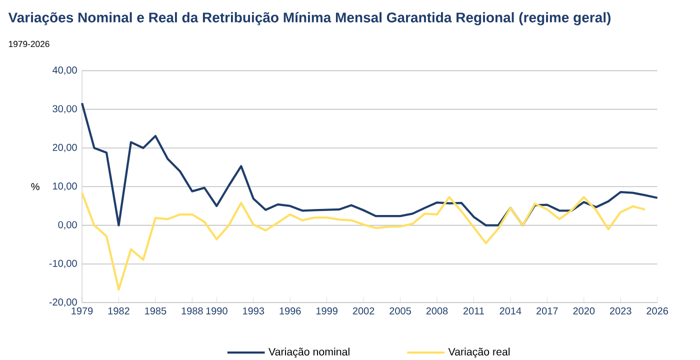 This screenshot has height=360, width=700. What do you see at coordinates (511, 310) in the screenshot?
I see `x-tick-label: 2014` at bounding box center [511, 310].